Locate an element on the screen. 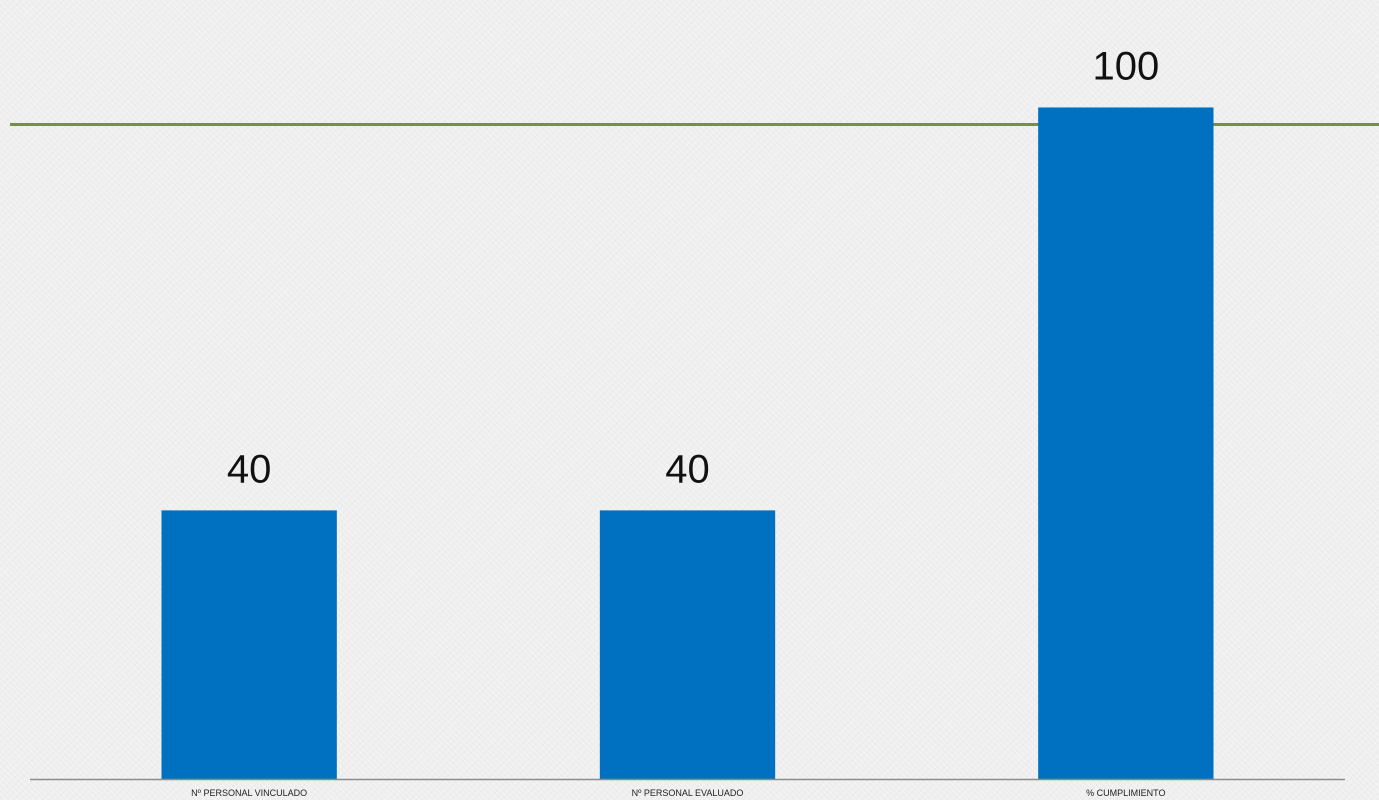 The image size is (1379, 800). accent-line is located at coordinates (694, 124).